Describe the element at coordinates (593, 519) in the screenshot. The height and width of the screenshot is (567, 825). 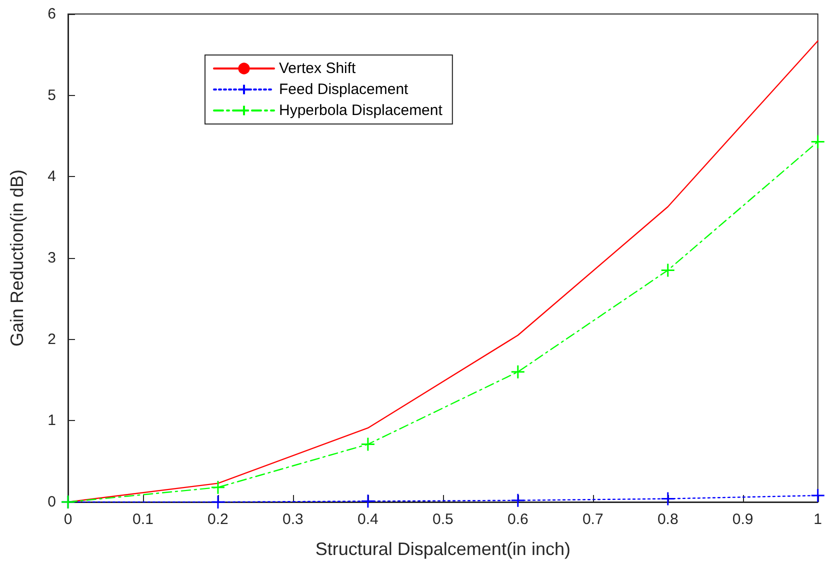
I see `x-tick-label: 0.7` at that location.